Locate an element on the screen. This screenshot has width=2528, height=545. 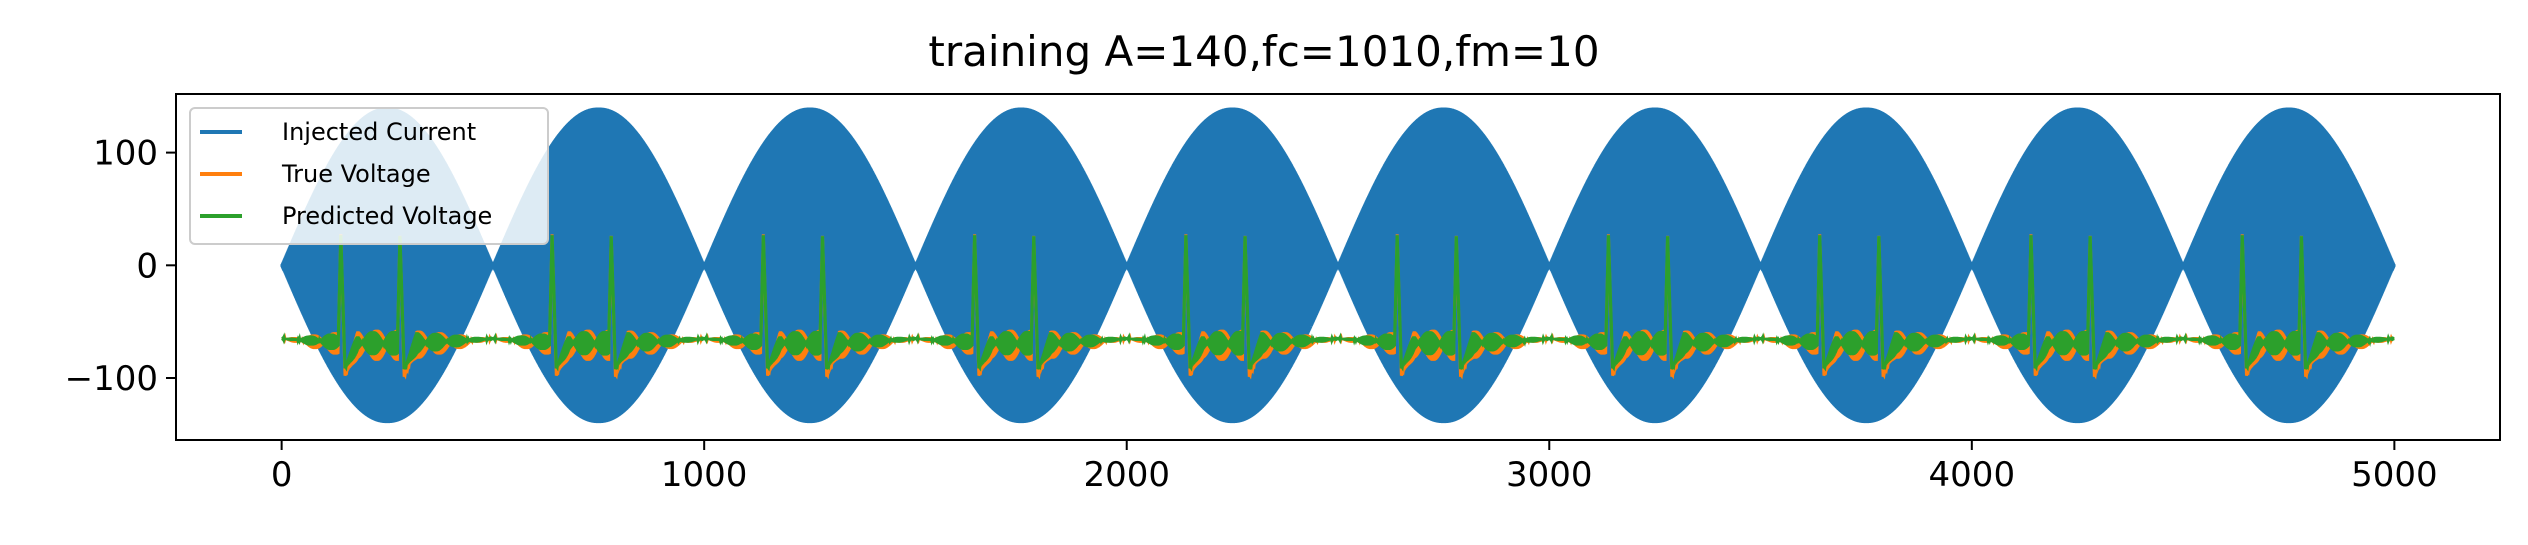
y-tick-label: −100 is located at coordinates (111, 379).